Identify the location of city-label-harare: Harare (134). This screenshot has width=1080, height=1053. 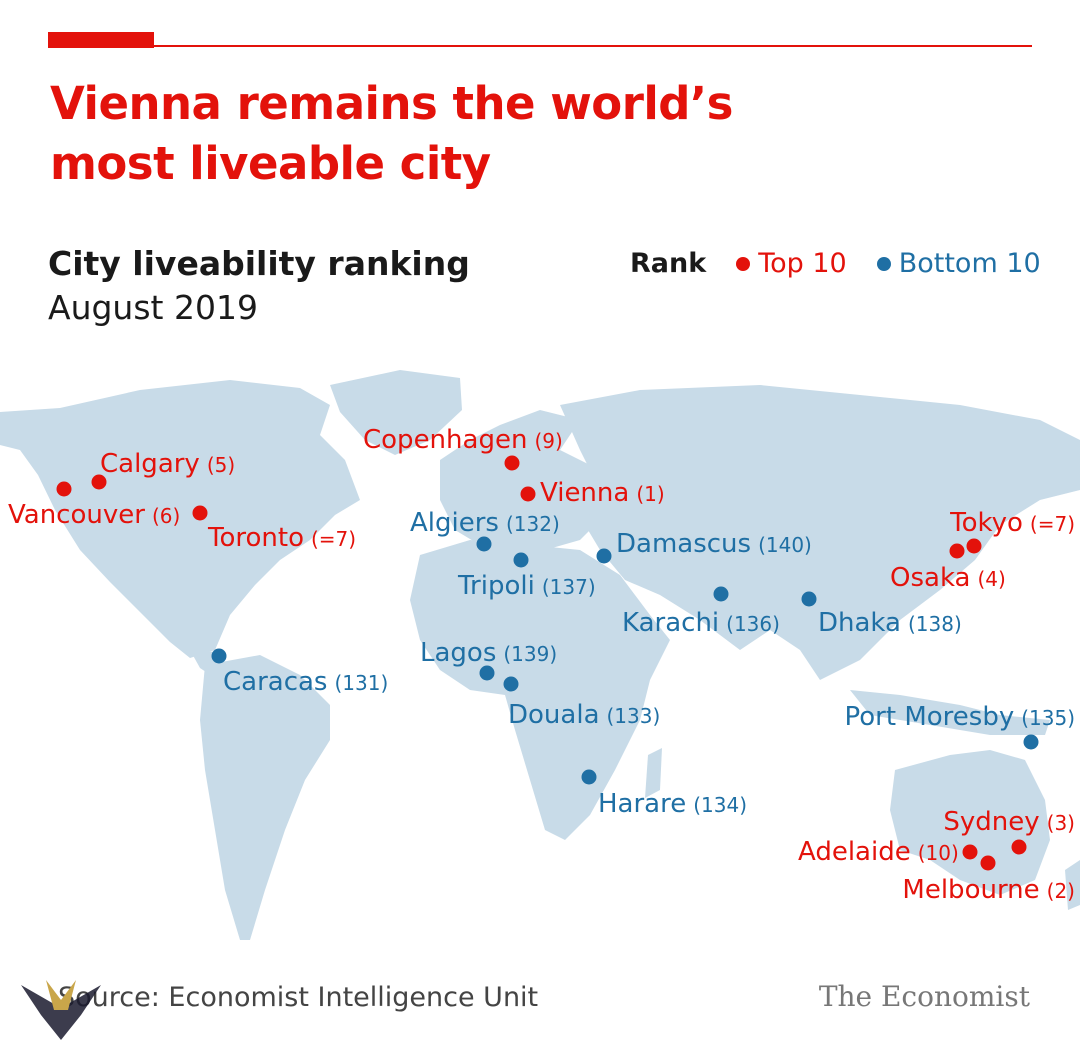
(672, 804).